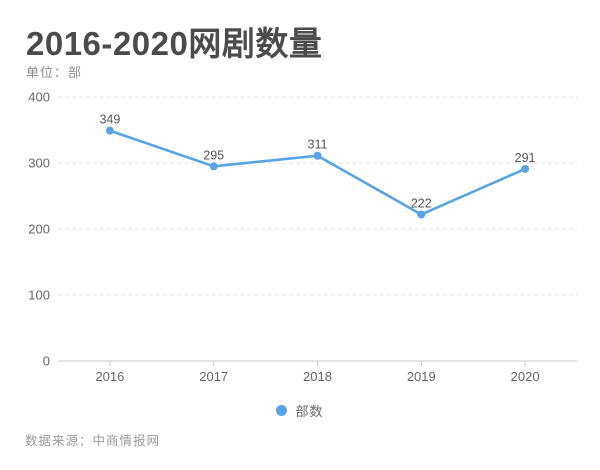  What do you see at coordinates (213, 376) in the screenshot?
I see `x-axis-label: 2017` at bounding box center [213, 376].